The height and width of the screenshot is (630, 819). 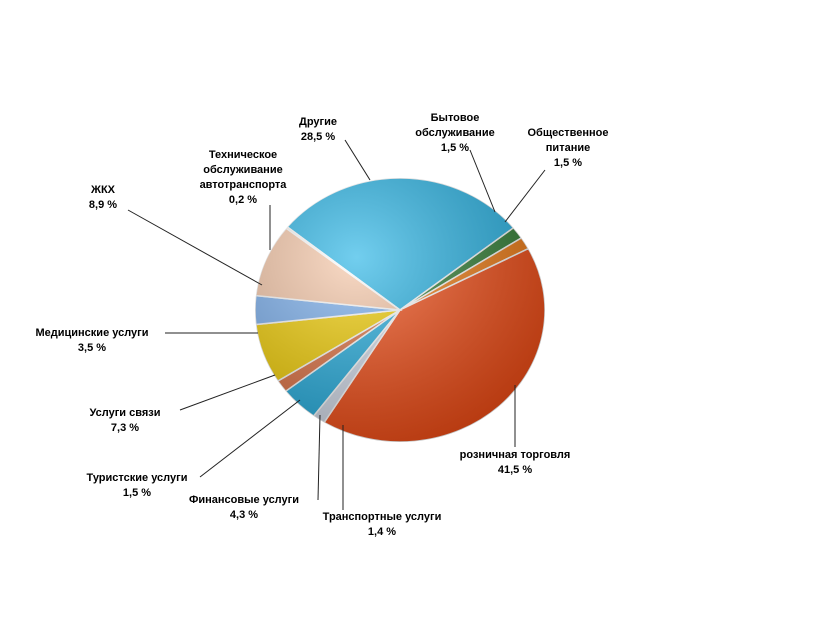 What do you see at coordinates (318, 137) in the screenshot?
I see `value-label: 28,5 %` at bounding box center [318, 137].